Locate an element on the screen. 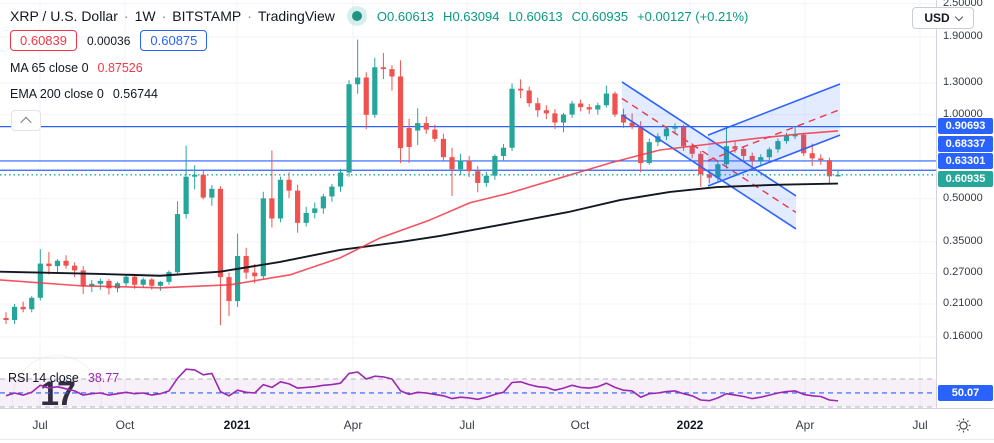 The height and width of the screenshot is (443, 994). exchange-label: BITSTAMP is located at coordinates (207, 16).